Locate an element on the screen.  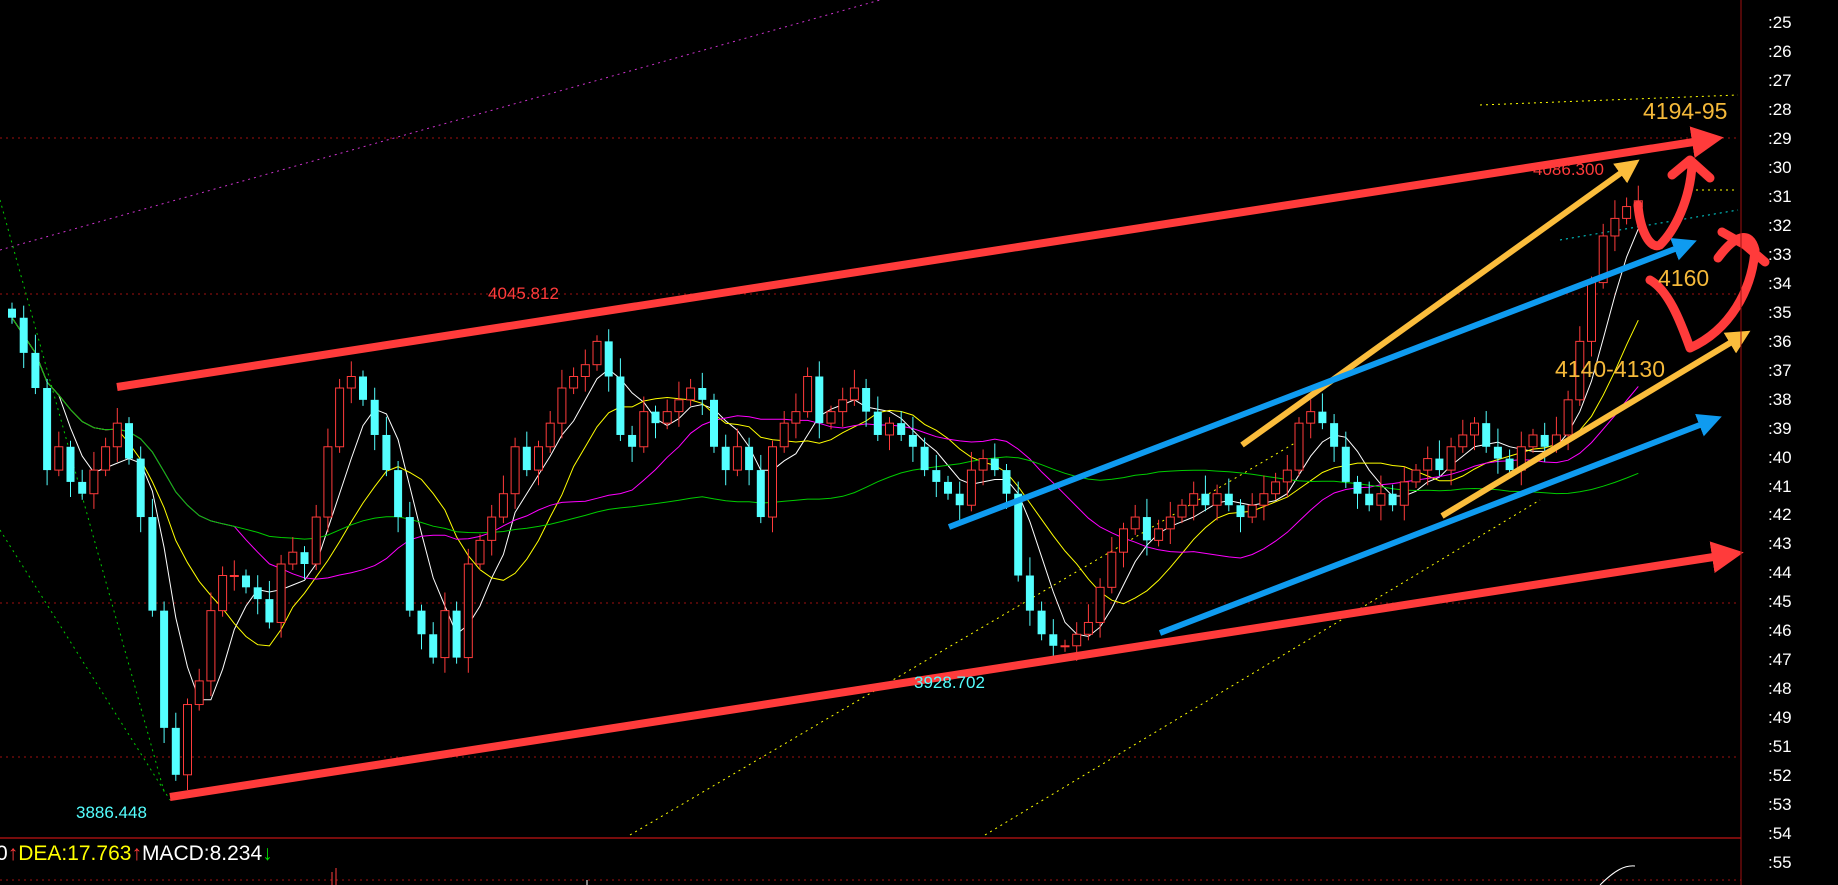
price-axis-label: :26 is located at coordinates (1780, 51).